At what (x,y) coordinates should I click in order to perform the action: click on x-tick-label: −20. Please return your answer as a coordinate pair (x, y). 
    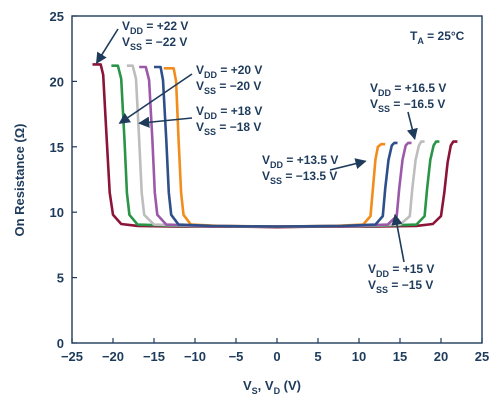
    Looking at the image, I should click on (113, 356).